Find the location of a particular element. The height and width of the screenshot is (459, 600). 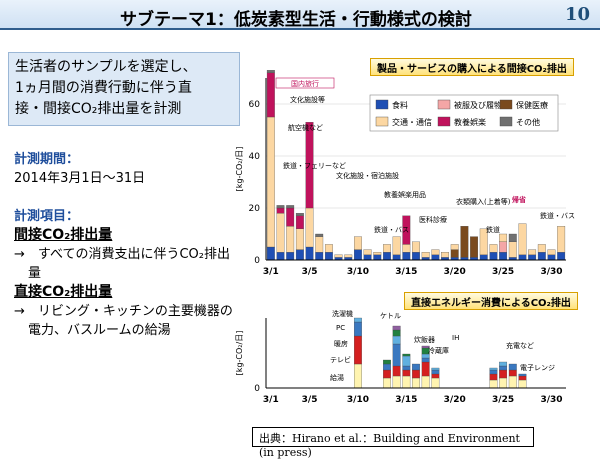

legend-label: 交通・通信 is located at coordinates (412, 122).